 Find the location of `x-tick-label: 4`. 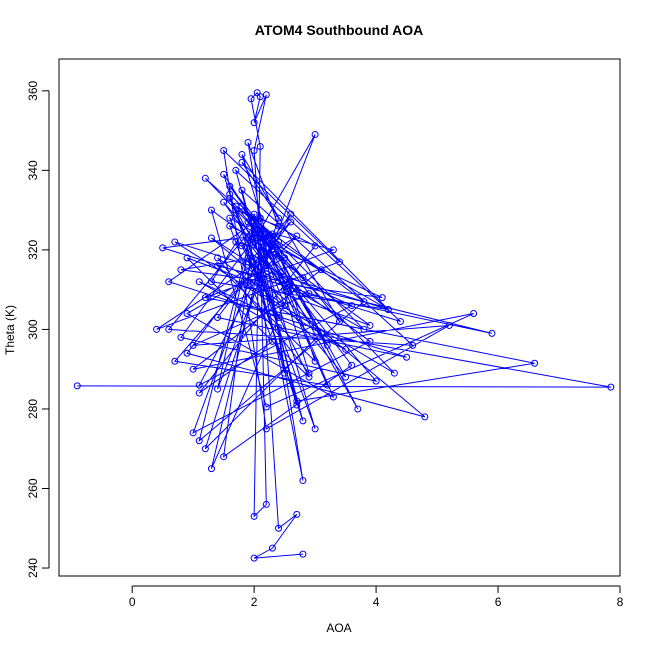

x-tick-label: 4 is located at coordinates (376, 602).